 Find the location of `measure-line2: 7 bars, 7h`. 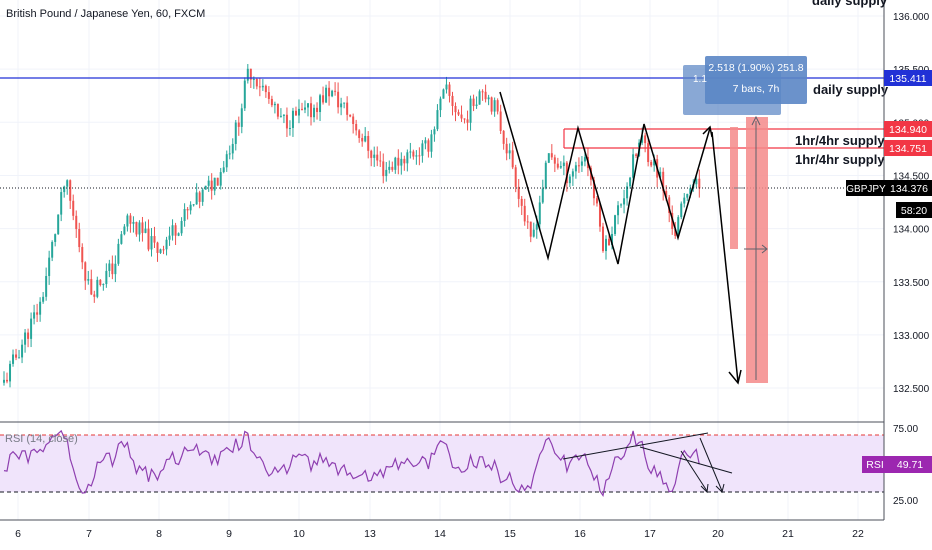

measure-line2: 7 bars, 7h is located at coordinates (756, 89).